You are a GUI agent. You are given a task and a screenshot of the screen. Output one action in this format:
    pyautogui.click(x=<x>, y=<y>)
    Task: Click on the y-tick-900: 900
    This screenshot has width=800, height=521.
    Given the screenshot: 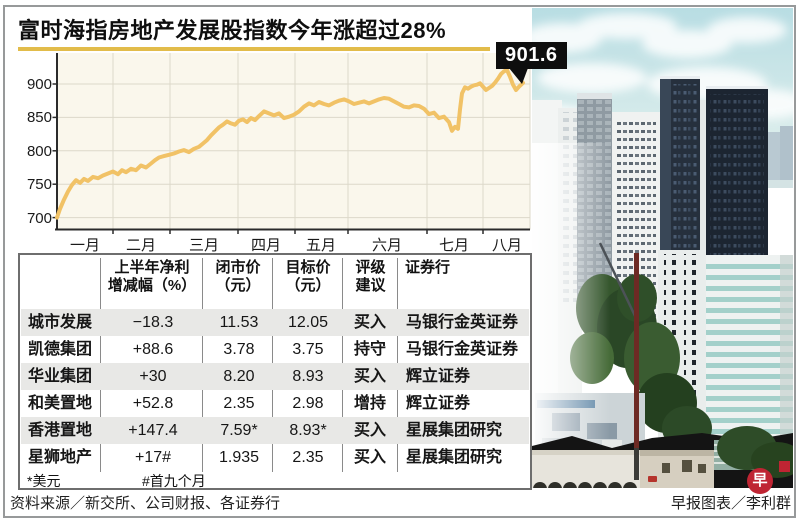 What is the action you would take?
    pyautogui.click(x=39, y=84)
    